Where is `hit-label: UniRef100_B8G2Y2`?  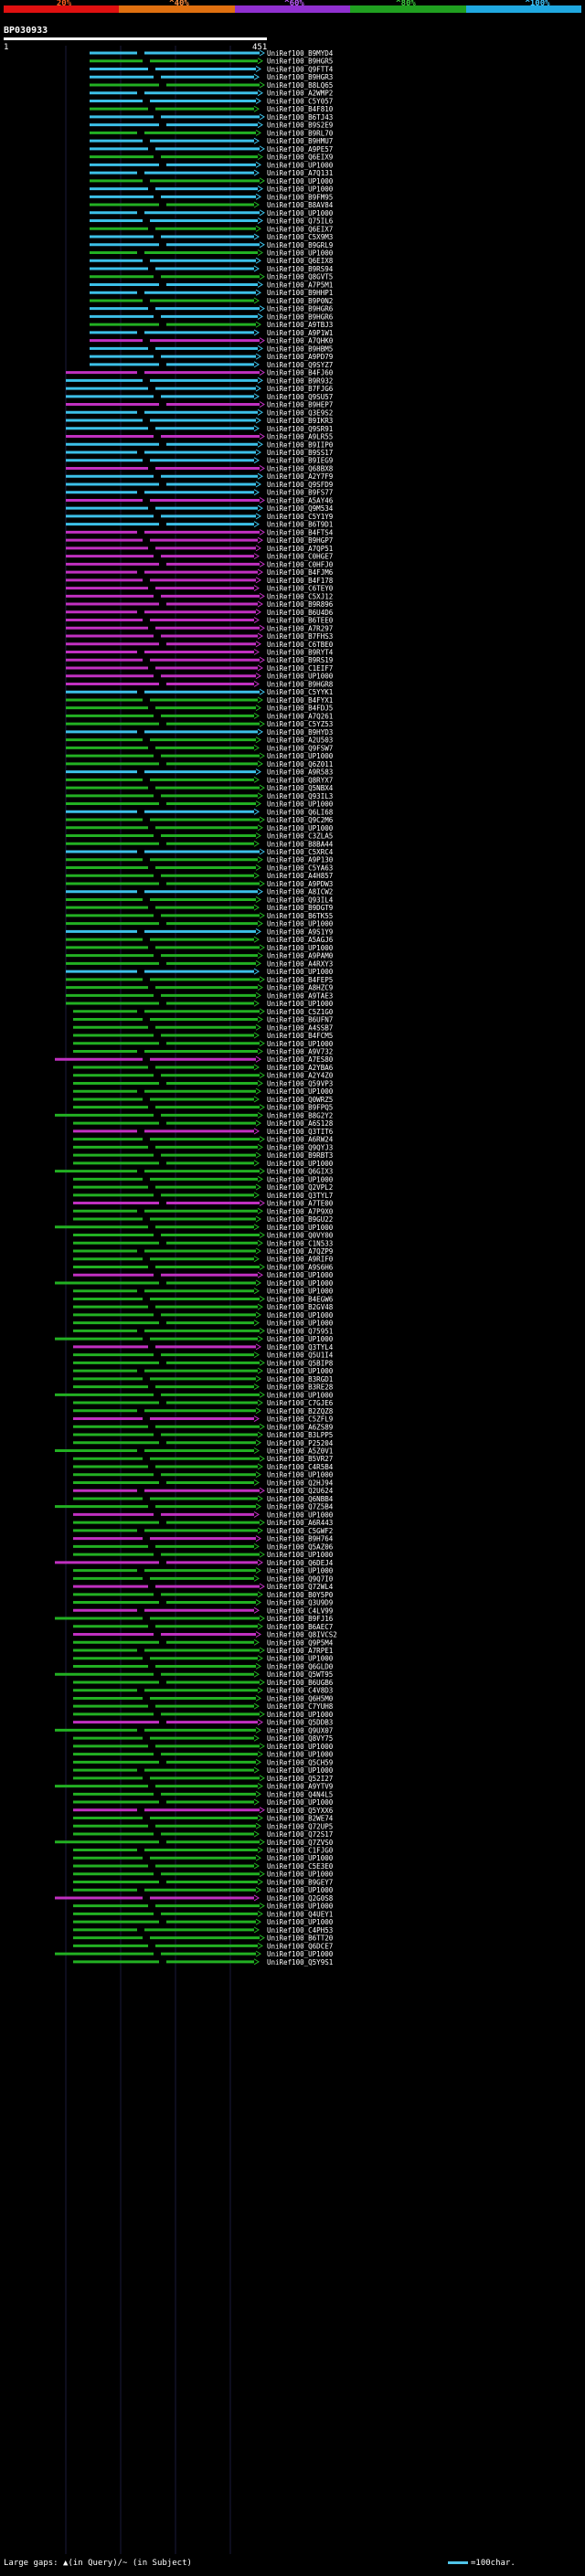 hit-label: UniRef100_B8G2Y2 is located at coordinates (300, 1115).